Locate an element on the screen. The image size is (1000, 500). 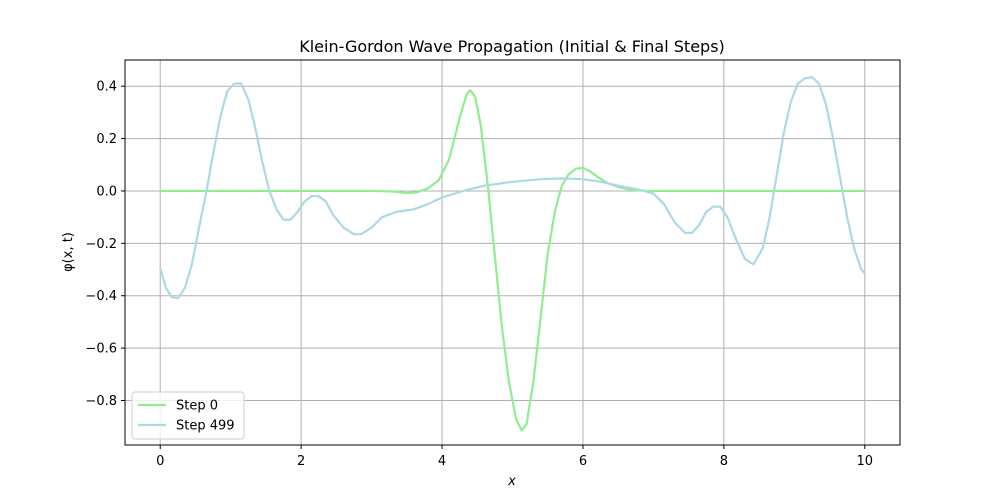
y-tick-label: −0.2 is located at coordinates (101, 244).